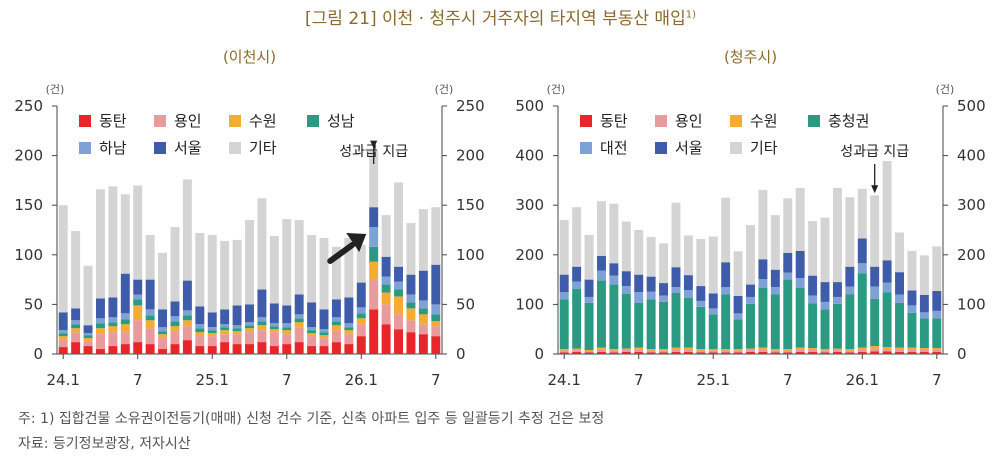  What do you see at coordinates (470, 205) in the screenshot?
I see `y-tick-label-right: 150` at bounding box center [470, 205].